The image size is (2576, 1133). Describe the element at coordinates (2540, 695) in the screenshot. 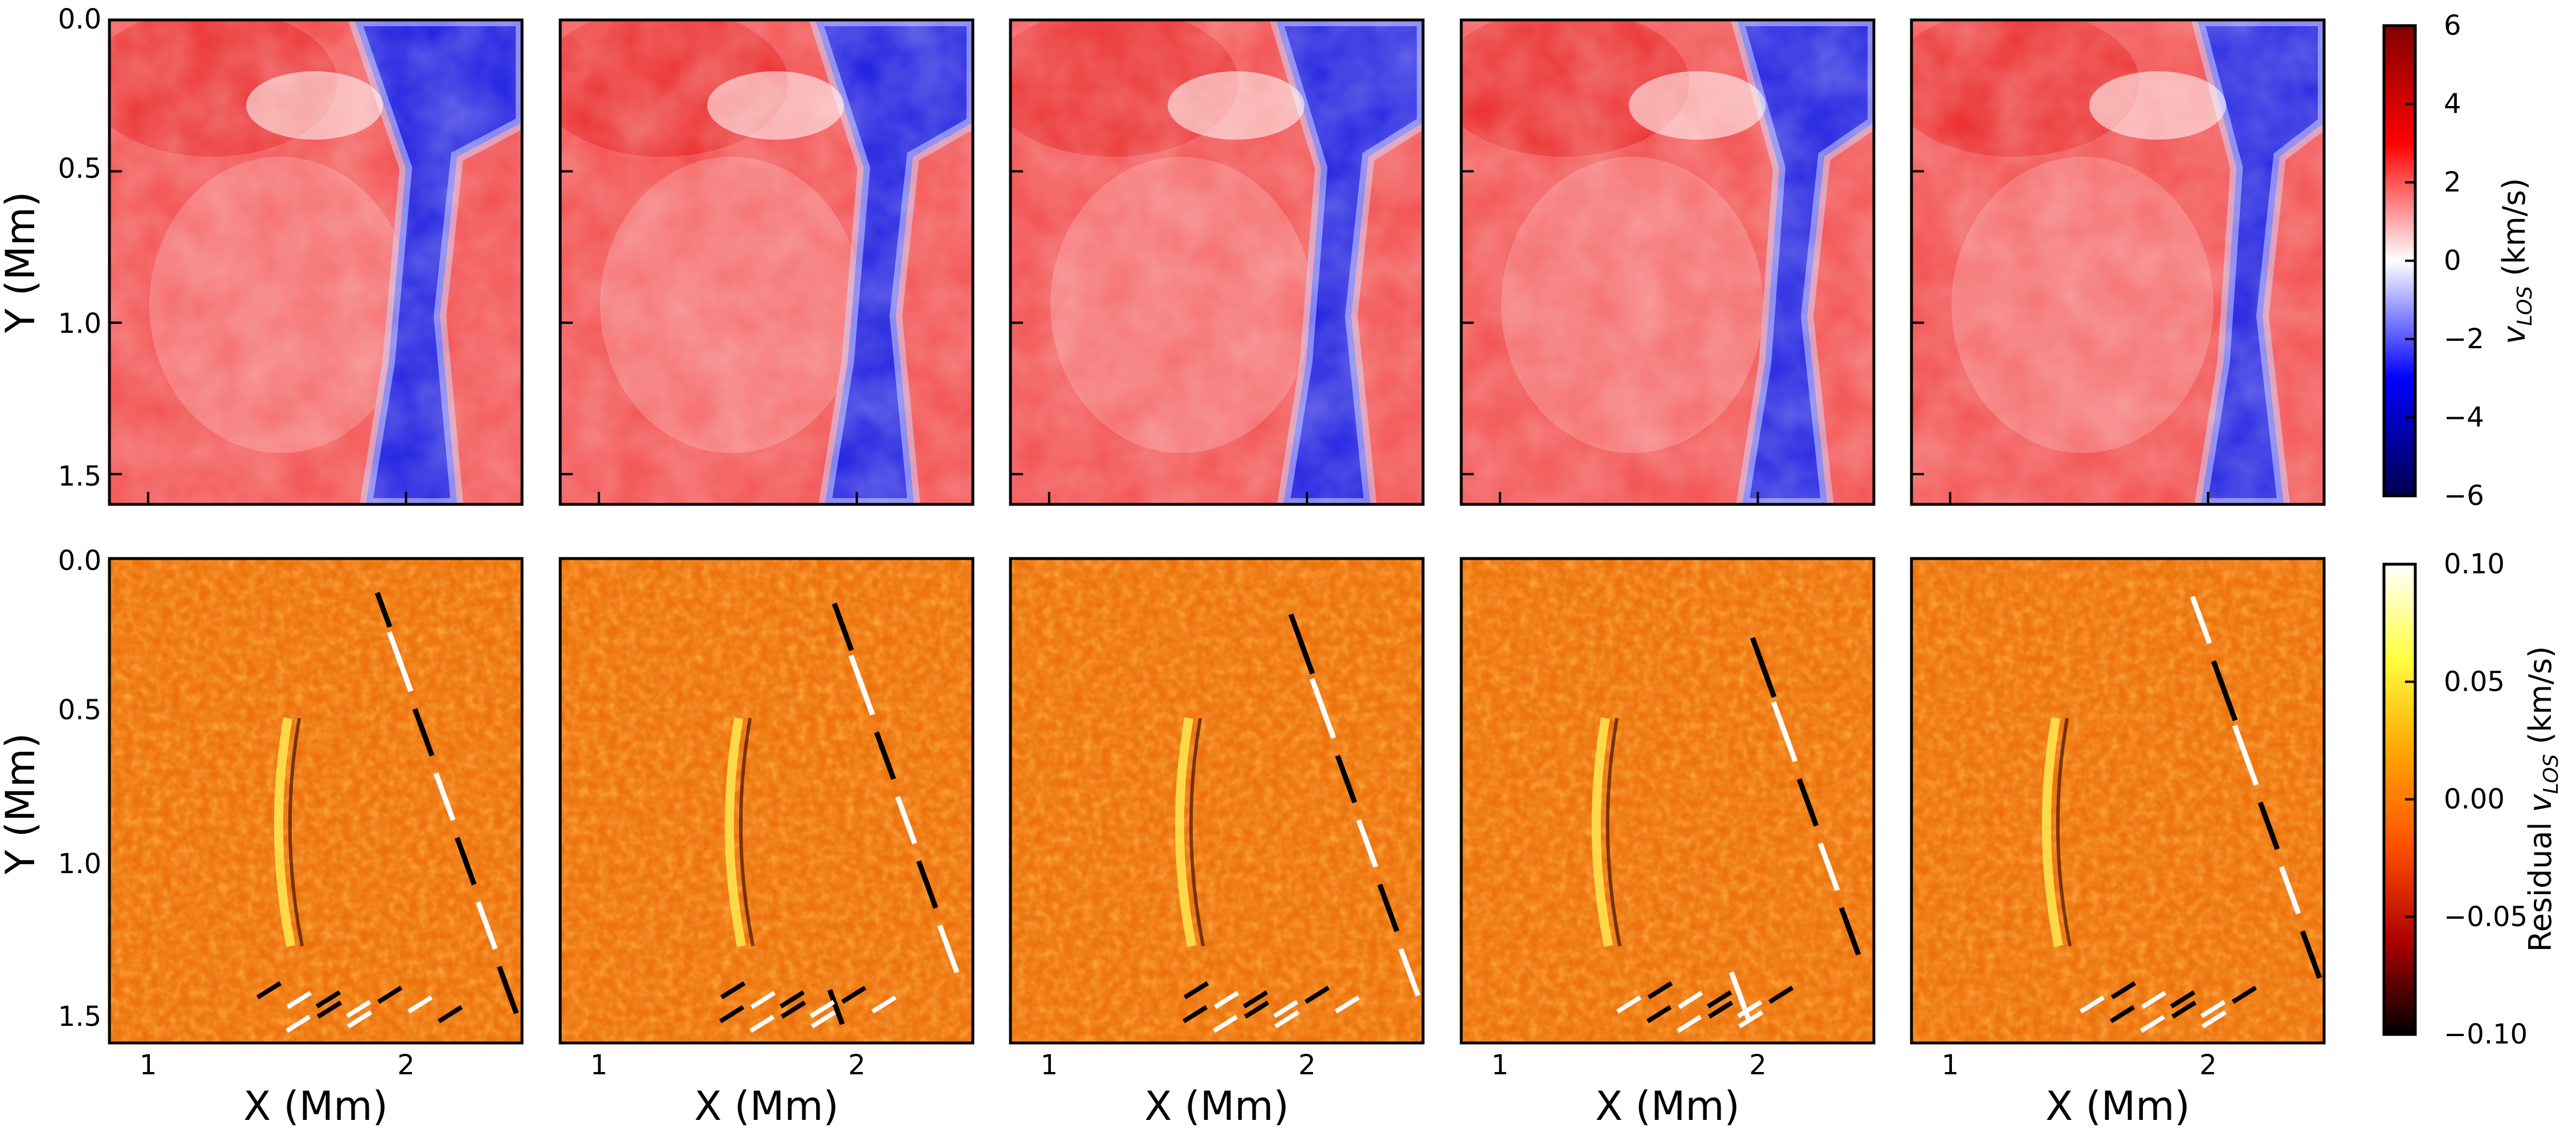

I see `bottom-colorbar-label-unit: (km/s)` at that location.